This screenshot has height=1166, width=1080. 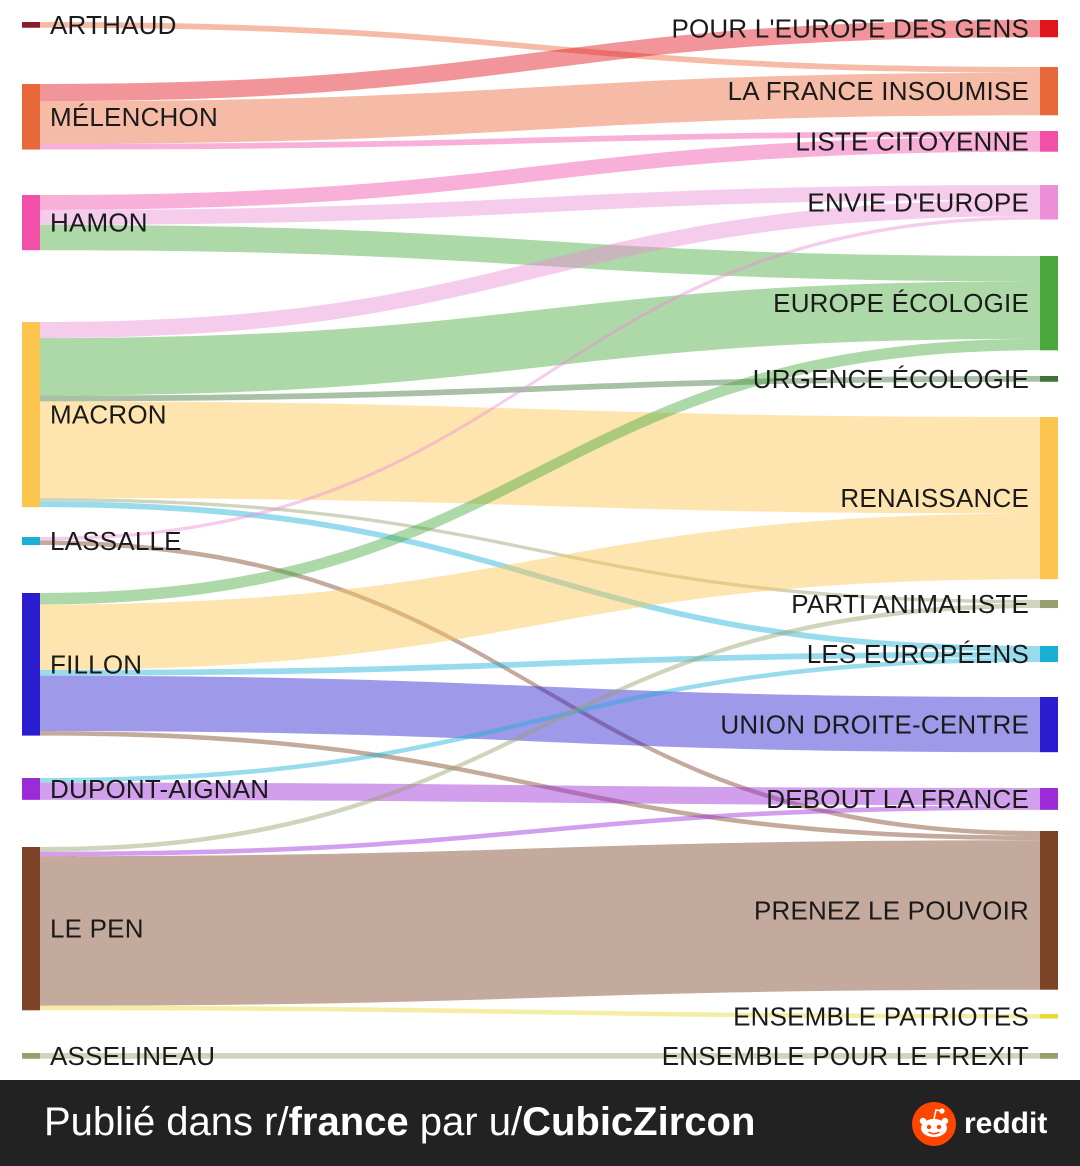 What do you see at coordinates (540, 663) in the screenshot?
I see `flow-fillon-to-europeens` at bounding box center [540, 663].